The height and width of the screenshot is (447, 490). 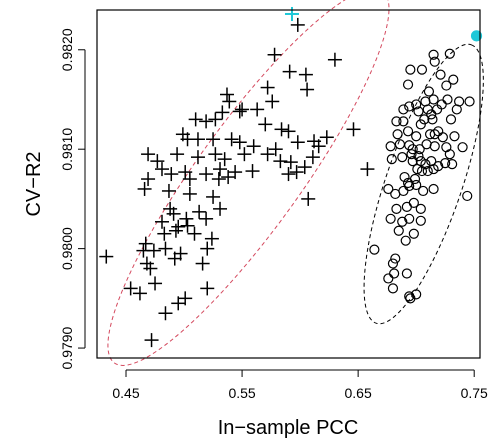 What do you see at coordinates (34, 183) in the screenshot?
I see `y-axis-title: CV−R2` at bounding box center [34, 183].